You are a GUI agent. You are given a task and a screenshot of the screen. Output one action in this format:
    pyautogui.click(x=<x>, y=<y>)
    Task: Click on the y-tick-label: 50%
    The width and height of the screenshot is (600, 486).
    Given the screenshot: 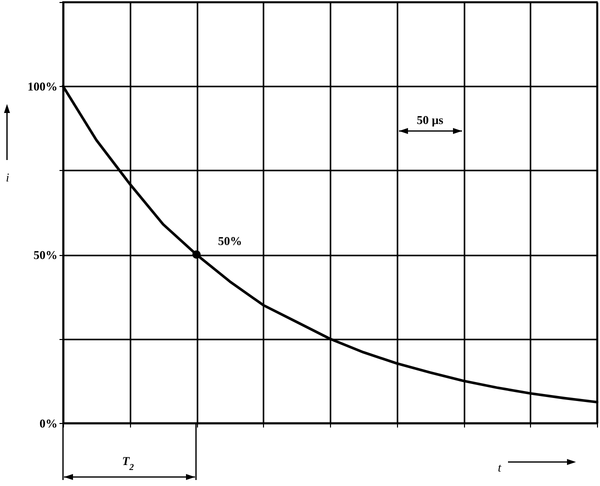 What is the action you would take?
    pyautogui.click(x=46, y=255)
    